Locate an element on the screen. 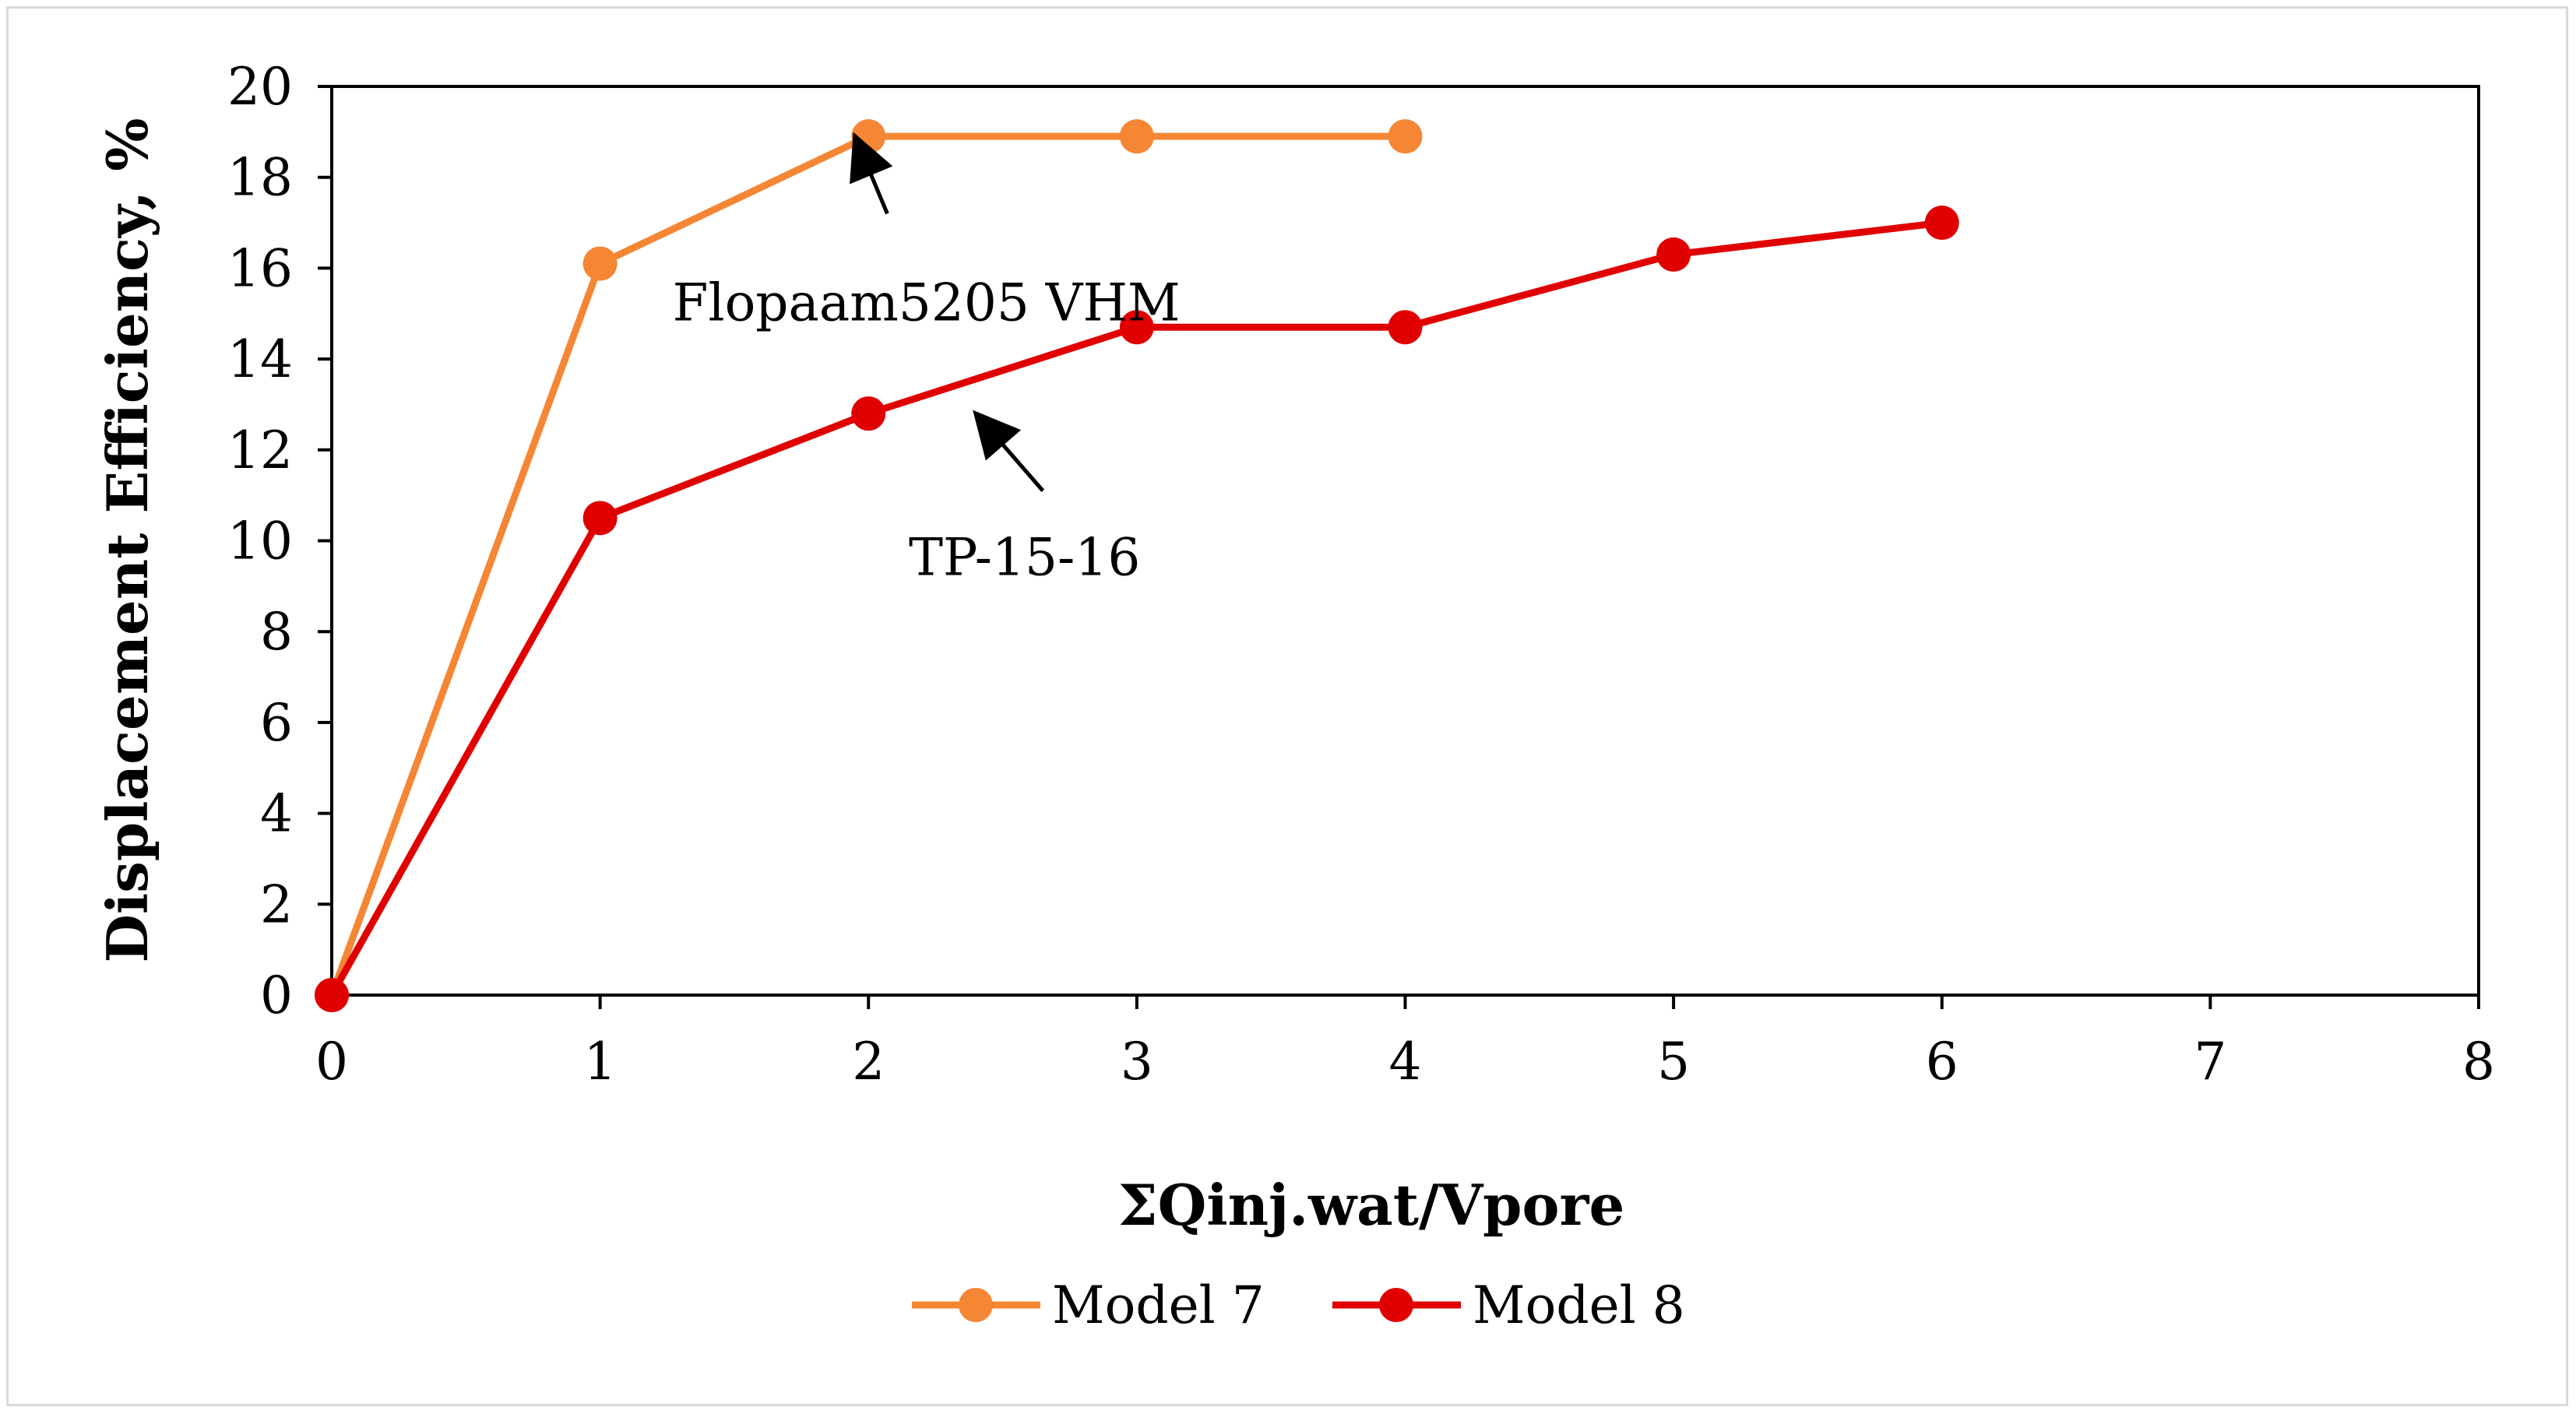 This screenshot has width=2576, height=1414. y-axis-title: Displacement Efficiency, % is located at coordinates (127, 540).